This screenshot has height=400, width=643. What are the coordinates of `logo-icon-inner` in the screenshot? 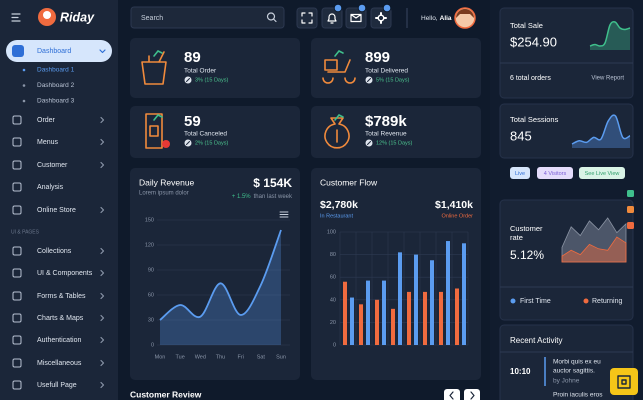 It's located at (47, 15).